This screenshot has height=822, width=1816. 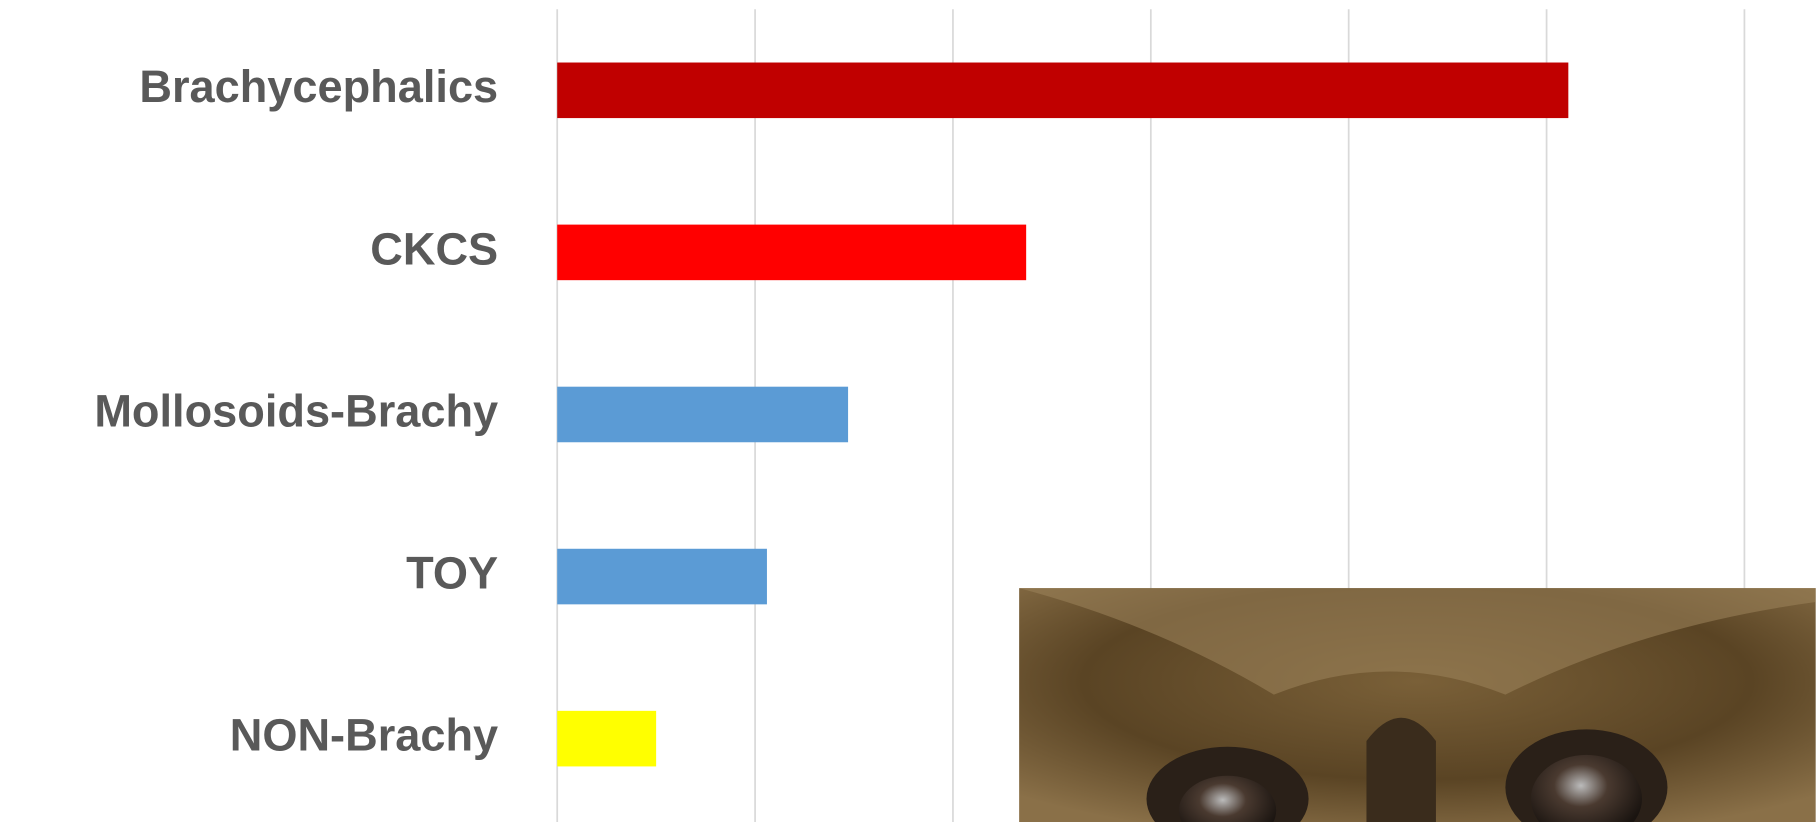 What do you see at coordinates (296, 410) in the screenshot?
I see `y-tick-label: Mollosoids-Brachy` at bounding box center [296, 410].